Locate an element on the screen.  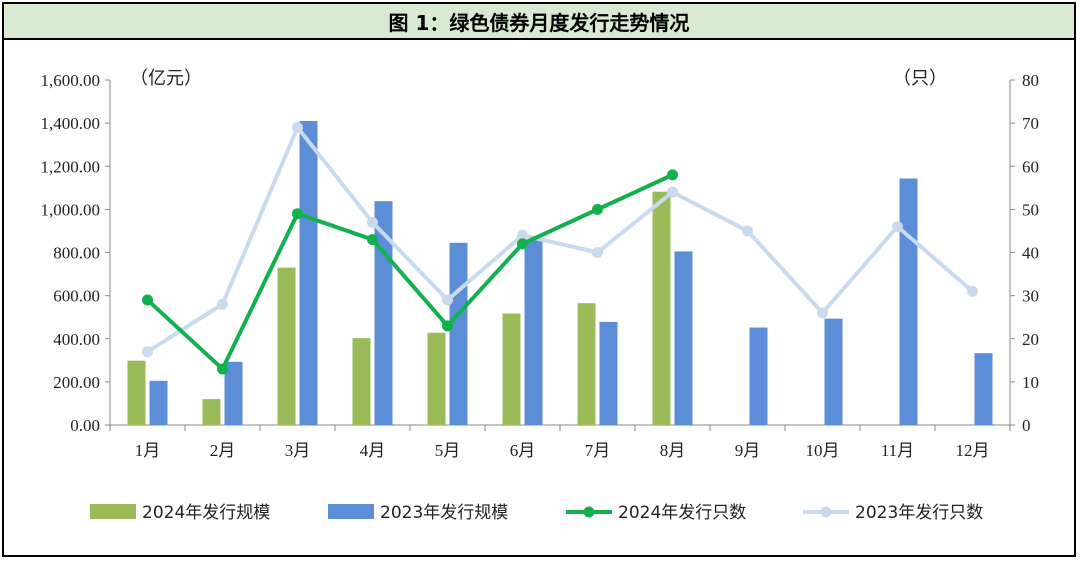
right-axis-tick-label: 10 is located at coordinates (1030, 382).